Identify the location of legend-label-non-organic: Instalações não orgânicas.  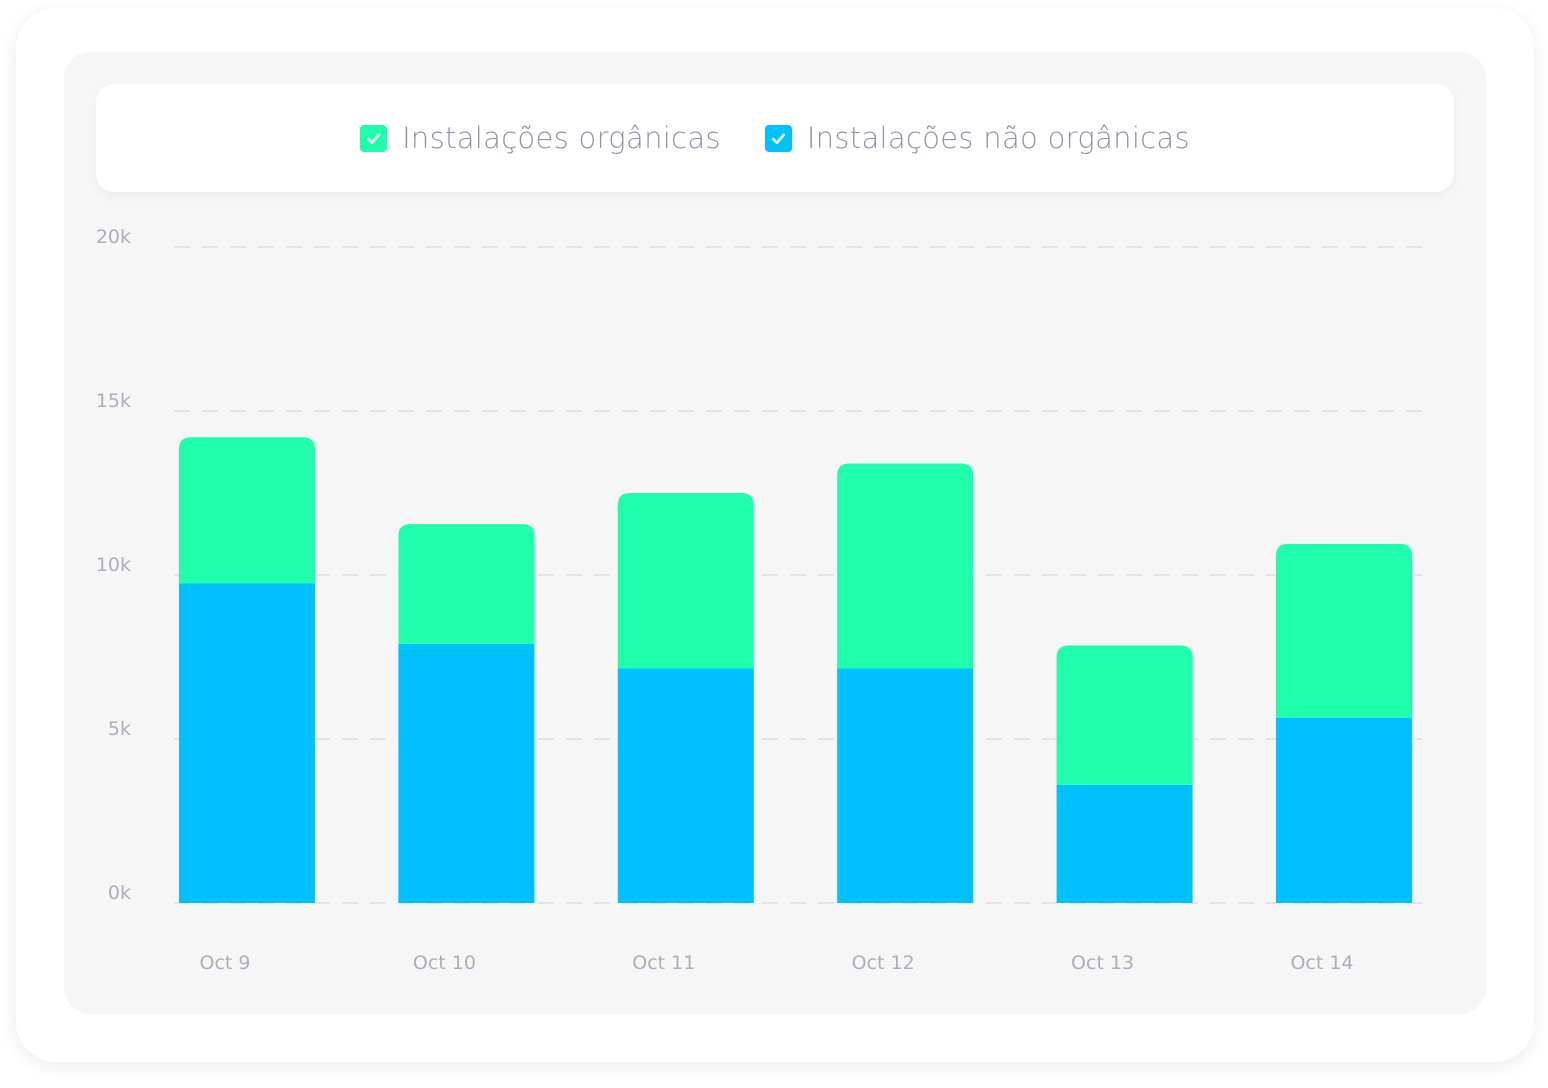
(998, 138).